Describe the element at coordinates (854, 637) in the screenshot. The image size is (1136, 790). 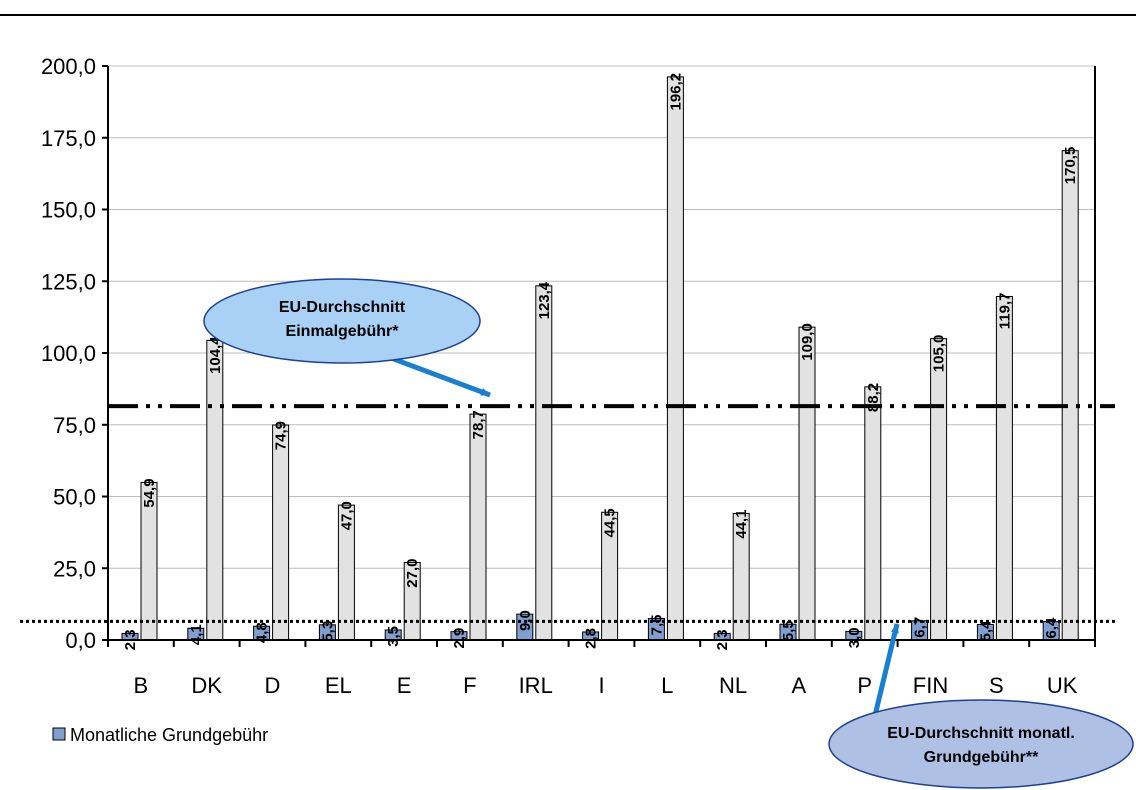
I see `data-label: 3,0` at that location.